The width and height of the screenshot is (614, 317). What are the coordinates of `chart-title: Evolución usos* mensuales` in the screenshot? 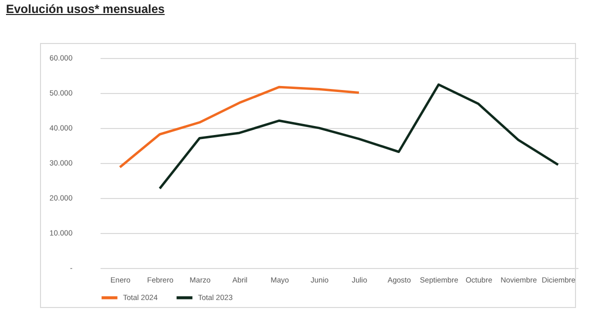 It's located at (85, 9).